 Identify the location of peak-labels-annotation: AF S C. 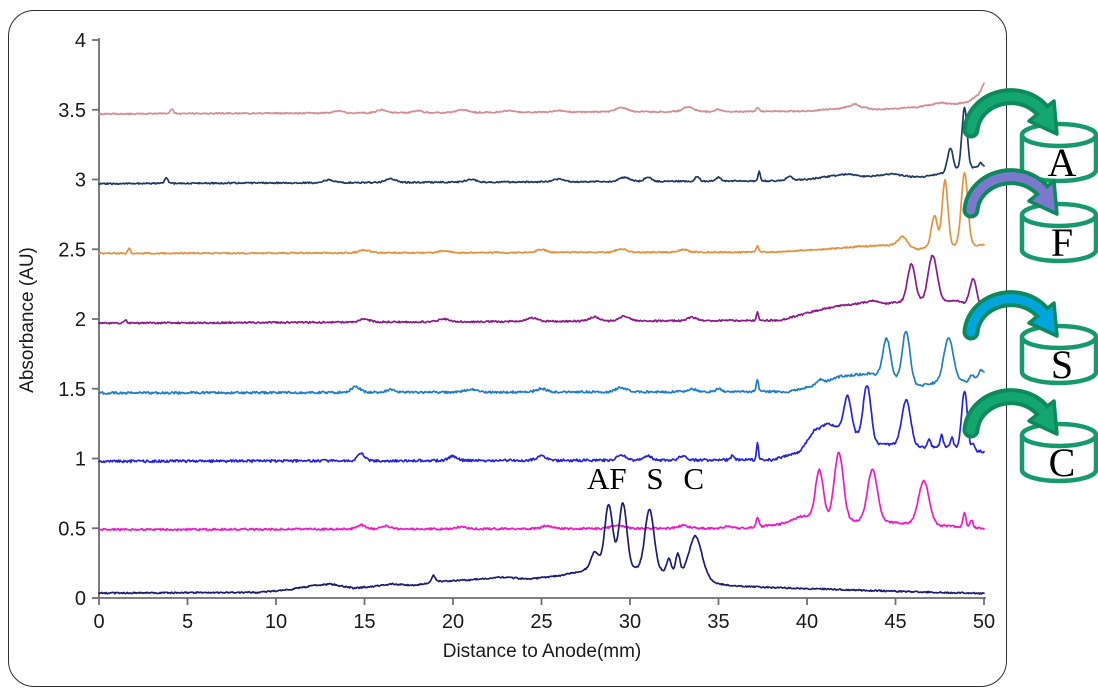
(645, 478).